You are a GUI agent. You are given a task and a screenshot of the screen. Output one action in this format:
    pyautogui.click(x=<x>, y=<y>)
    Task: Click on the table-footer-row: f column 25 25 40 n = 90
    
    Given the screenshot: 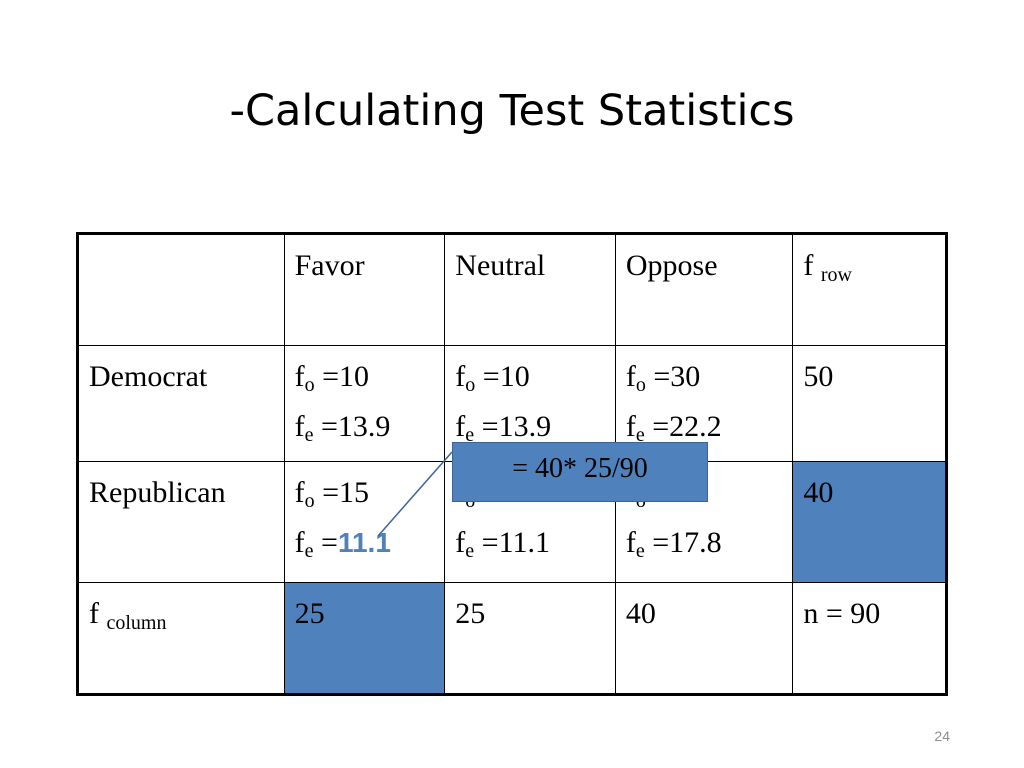 What is the action you would take?
    pyautogui.click(x=512, y=638)
    